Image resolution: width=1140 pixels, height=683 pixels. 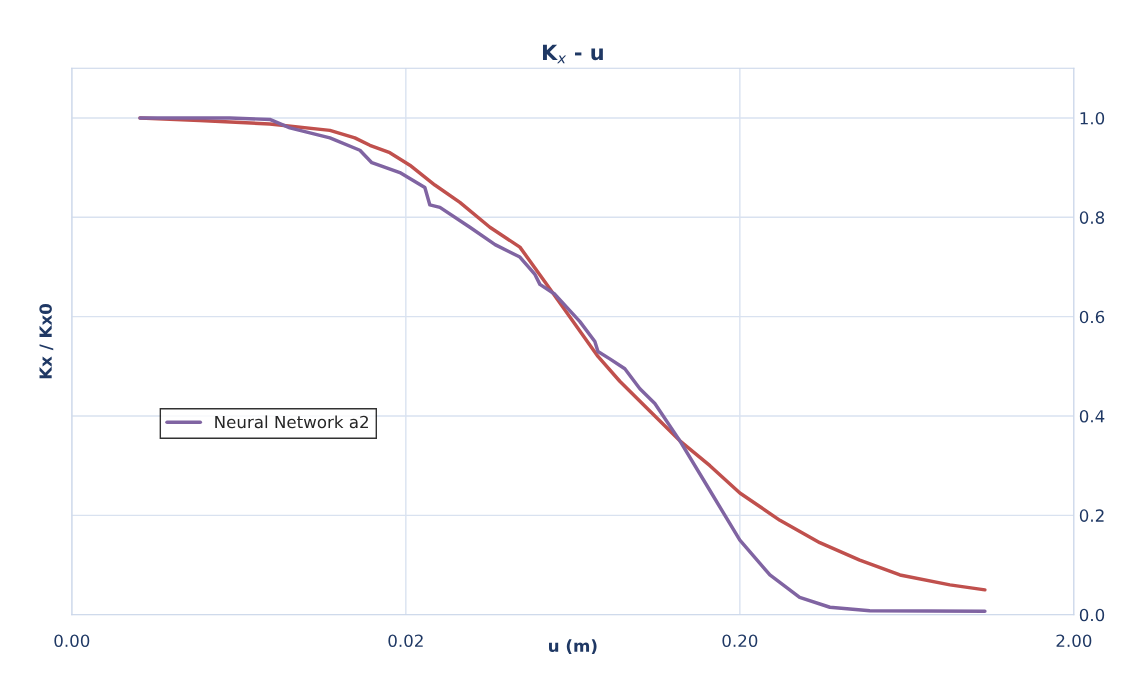 What do you see at coordinates (1092, 615) in the screenshot?
I see `y-tick-label: 0.0` at bounding box center [1092, 615].